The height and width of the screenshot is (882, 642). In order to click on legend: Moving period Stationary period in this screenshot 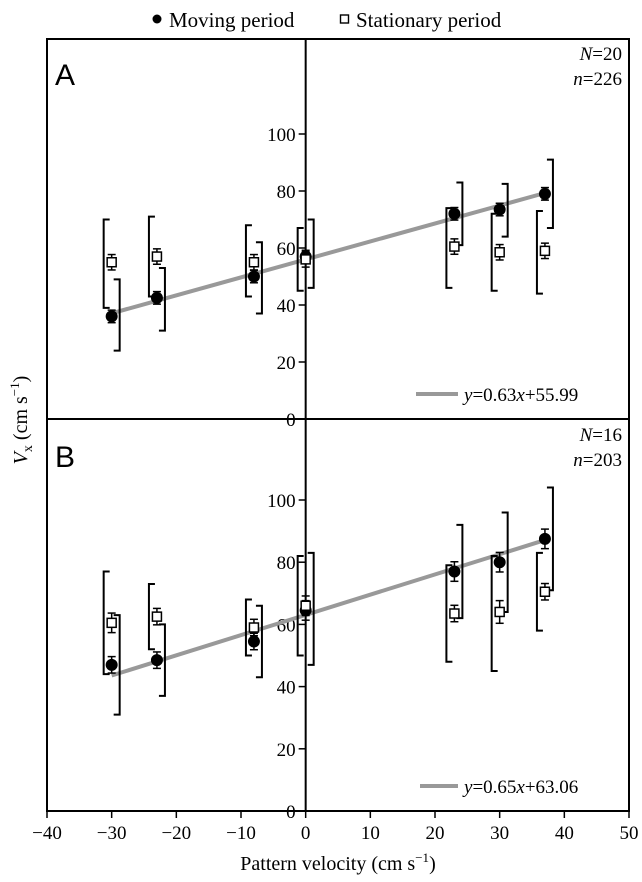, I will do `click(327, 20)`.